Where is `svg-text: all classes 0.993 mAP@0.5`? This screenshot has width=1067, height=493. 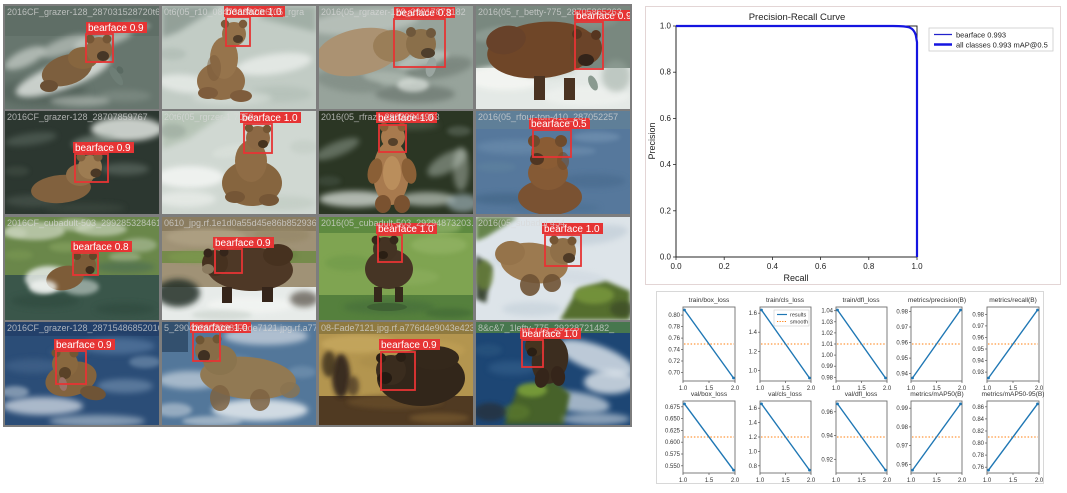
svg-text: all classes 0.993 mAP@0.5 is located at coordinates (1002, 45).